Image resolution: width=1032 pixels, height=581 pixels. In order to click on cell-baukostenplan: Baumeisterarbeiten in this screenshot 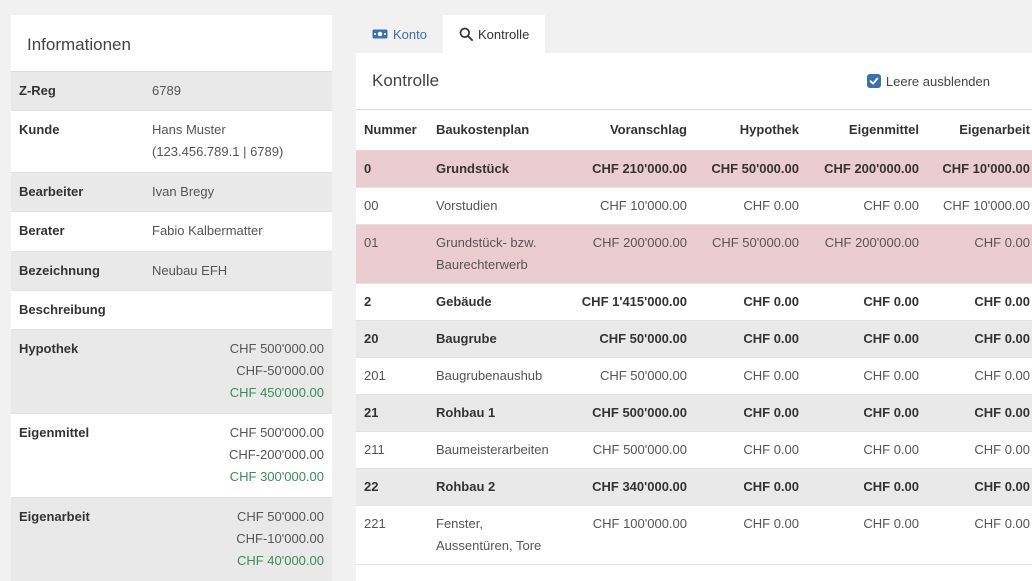, I will do `click(496, 450)`.